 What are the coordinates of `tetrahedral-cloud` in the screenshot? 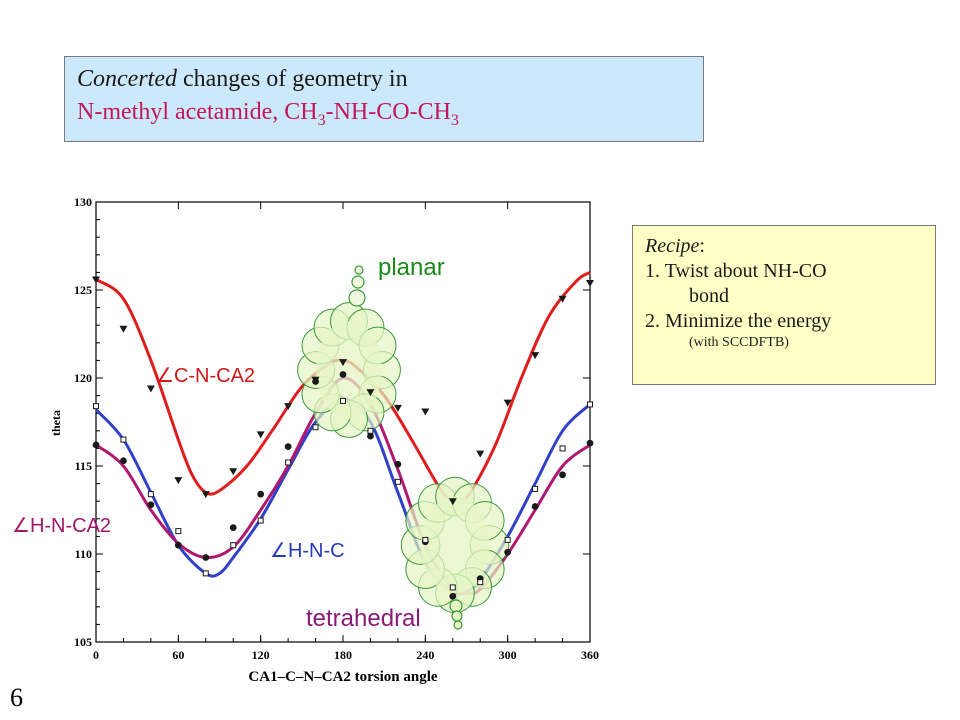 It's located at (455, 545).